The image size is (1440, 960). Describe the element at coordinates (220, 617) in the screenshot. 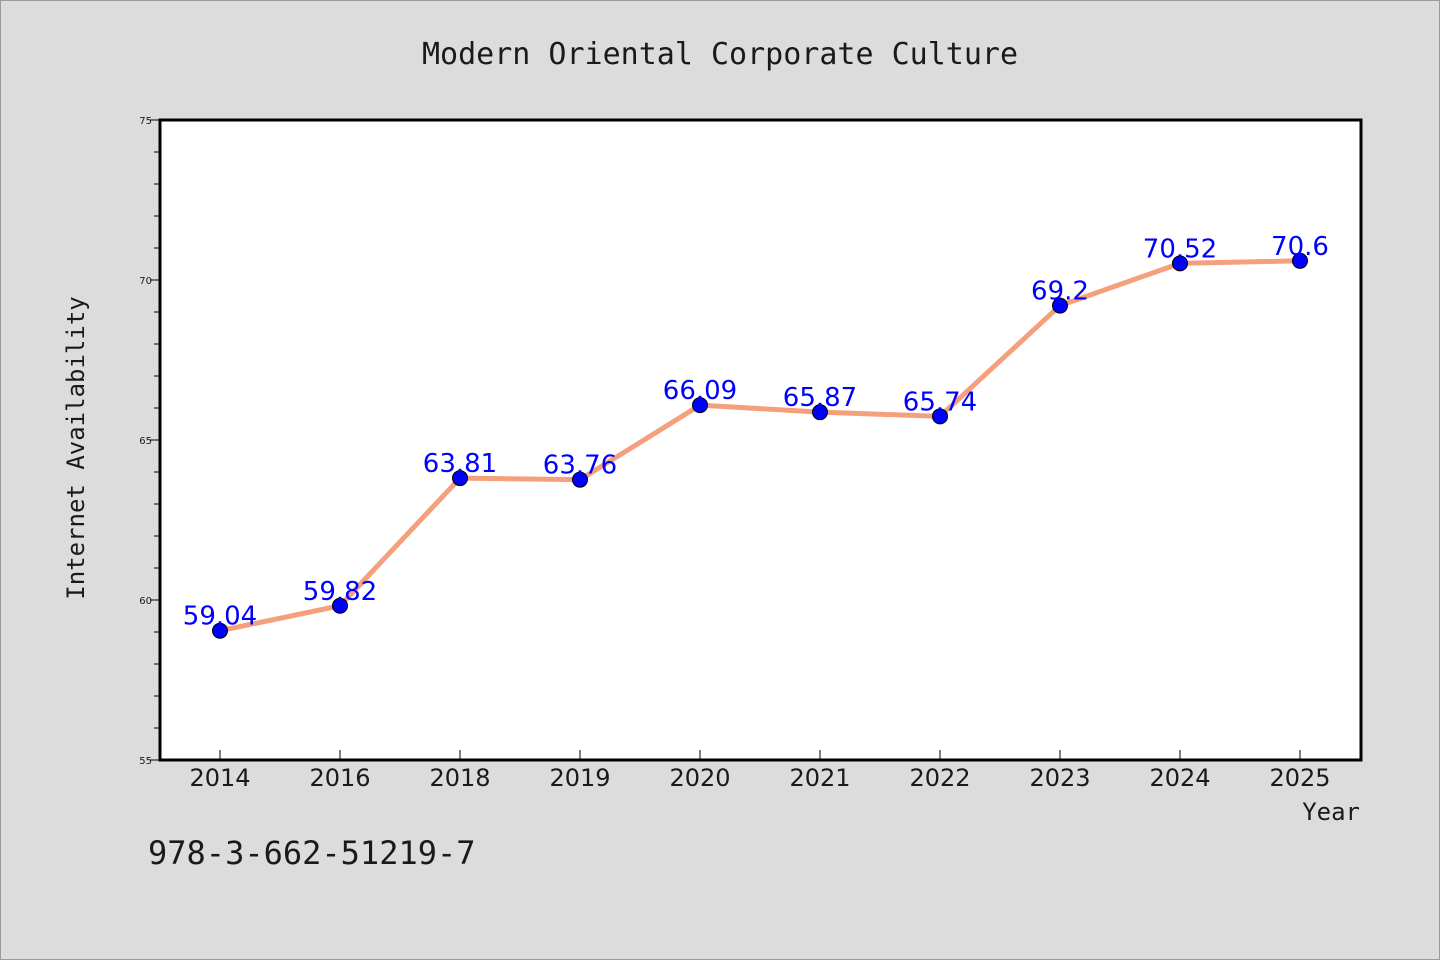

I see `data-label: 59.04` at that location.